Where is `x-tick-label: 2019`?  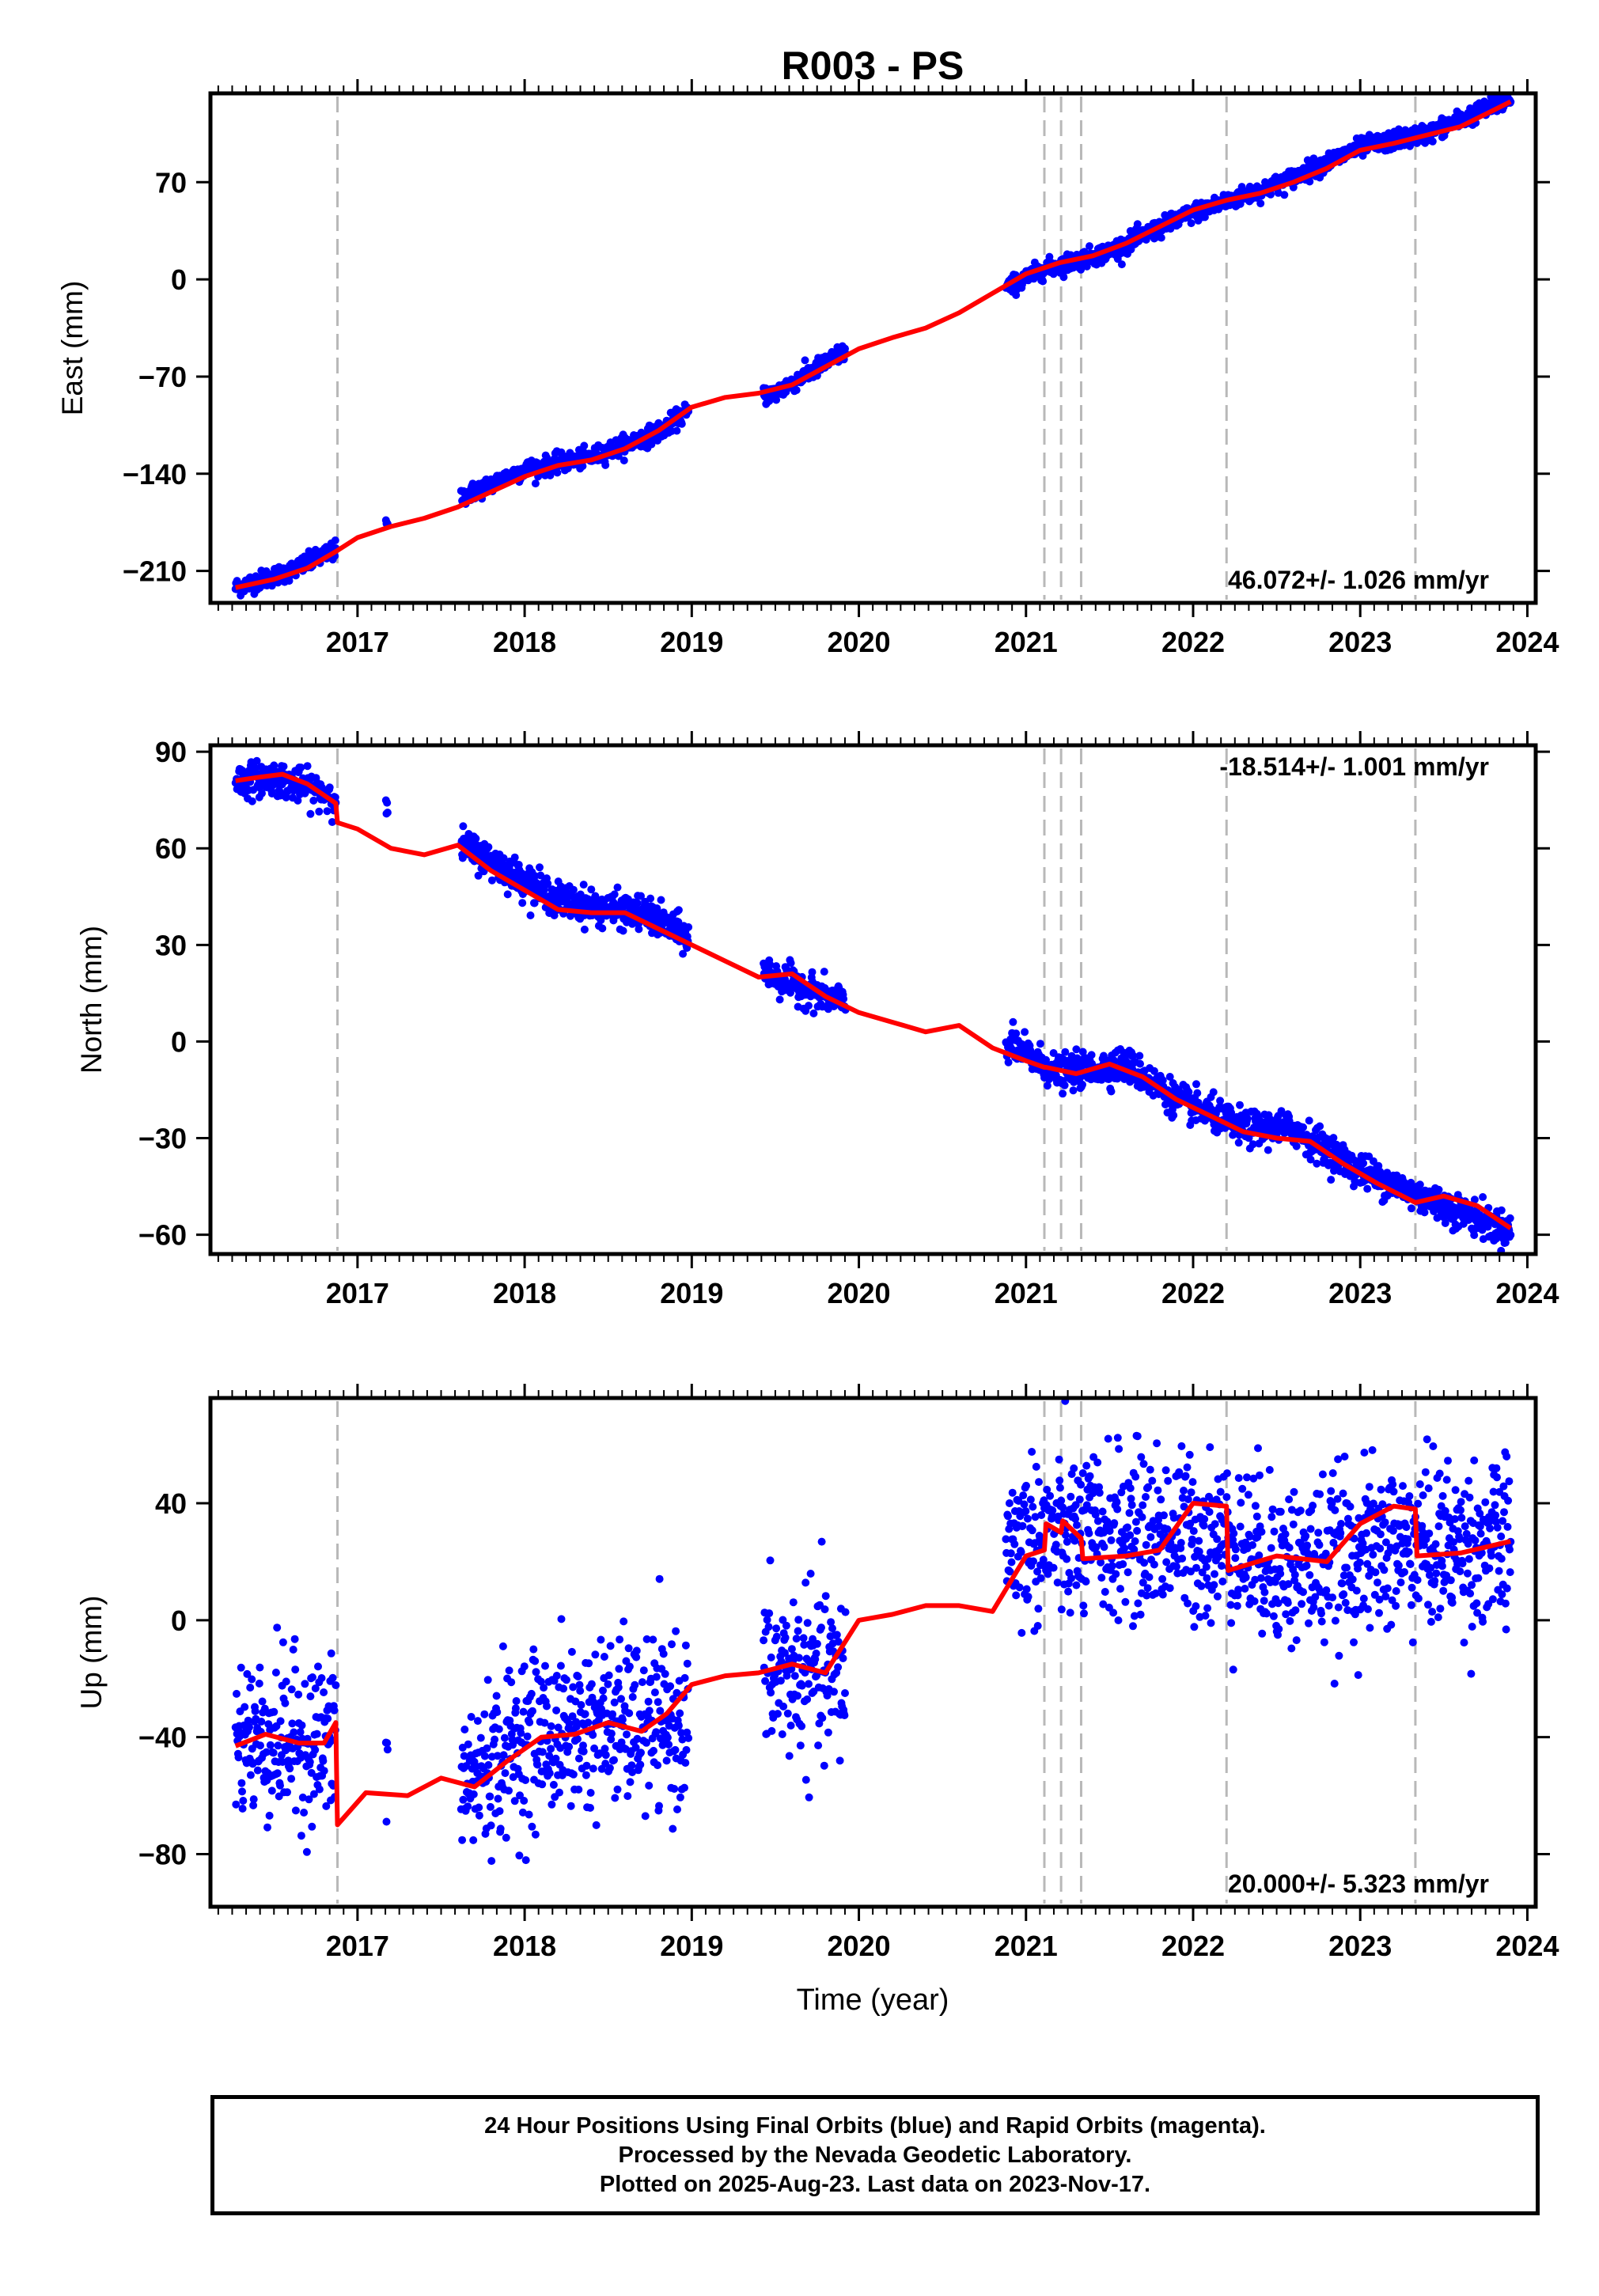
x-tick-label: 2019 is located at coordinates (691, 1293).